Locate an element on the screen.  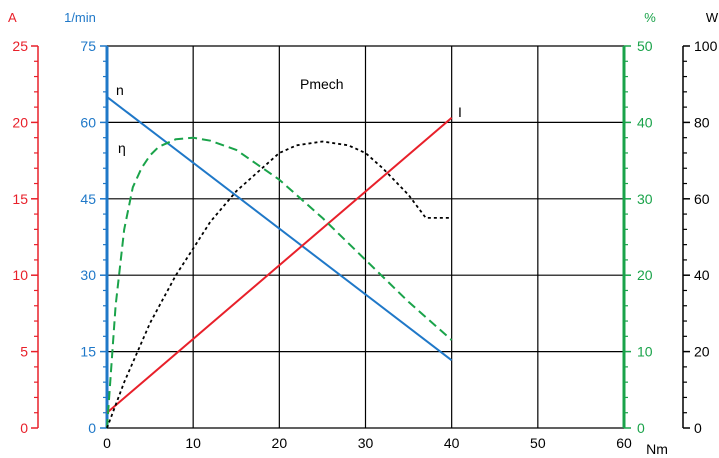
y-tick-label-pct: 20 is located at coordinates (645, 275).